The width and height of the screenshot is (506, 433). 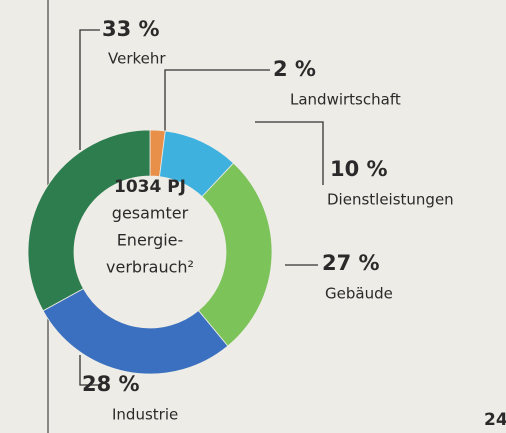 What do you see at coordinates (390, 200) in the screenshot?
I see `category-label: Dienstleistungen` at bounding box center [390, 200].